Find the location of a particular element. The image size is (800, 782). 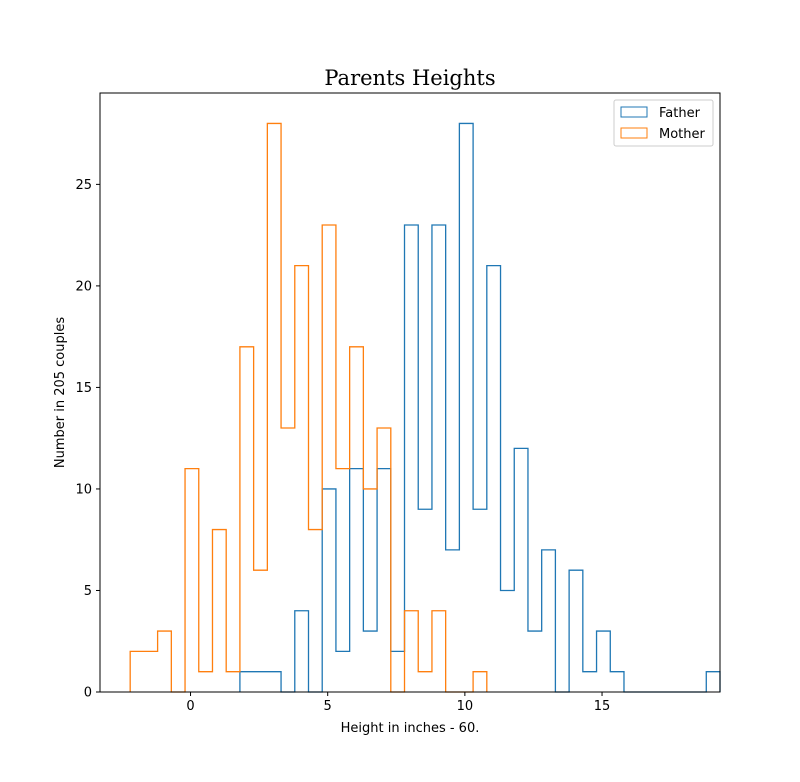

y-tick-label: 15 is located at coordinates (83, 388).